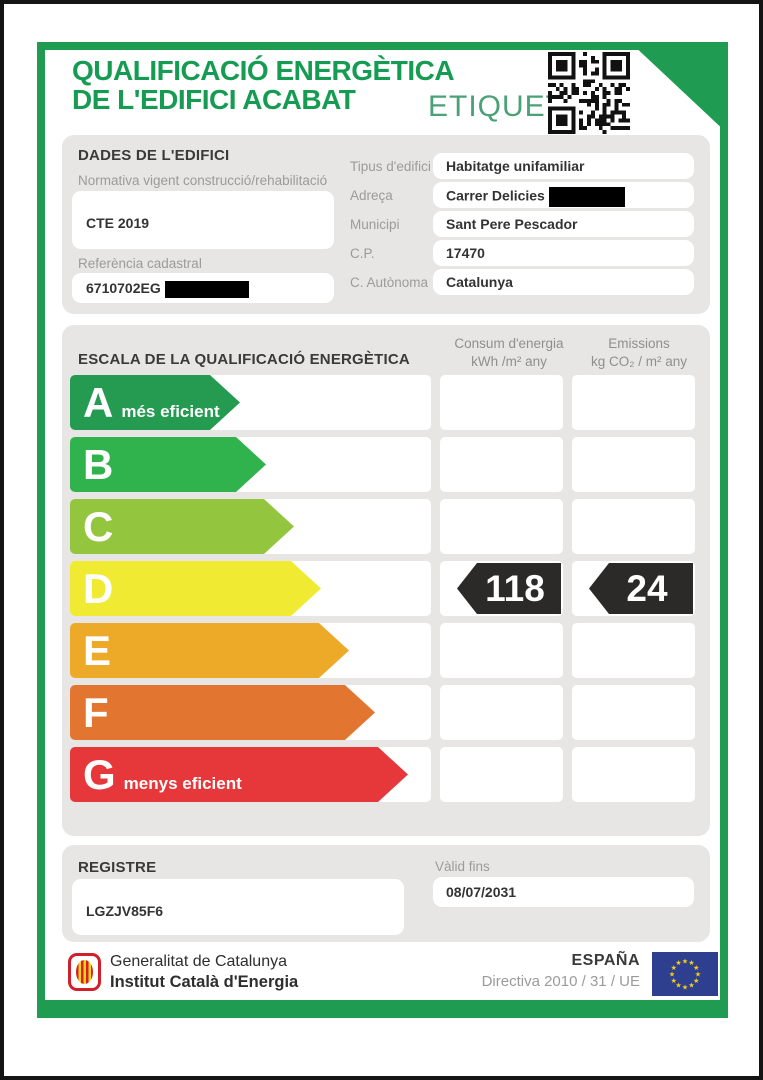 This screenshot has width=763, height=1080. I want to click on espana-label: ESPAÑA, so click(605, 960).